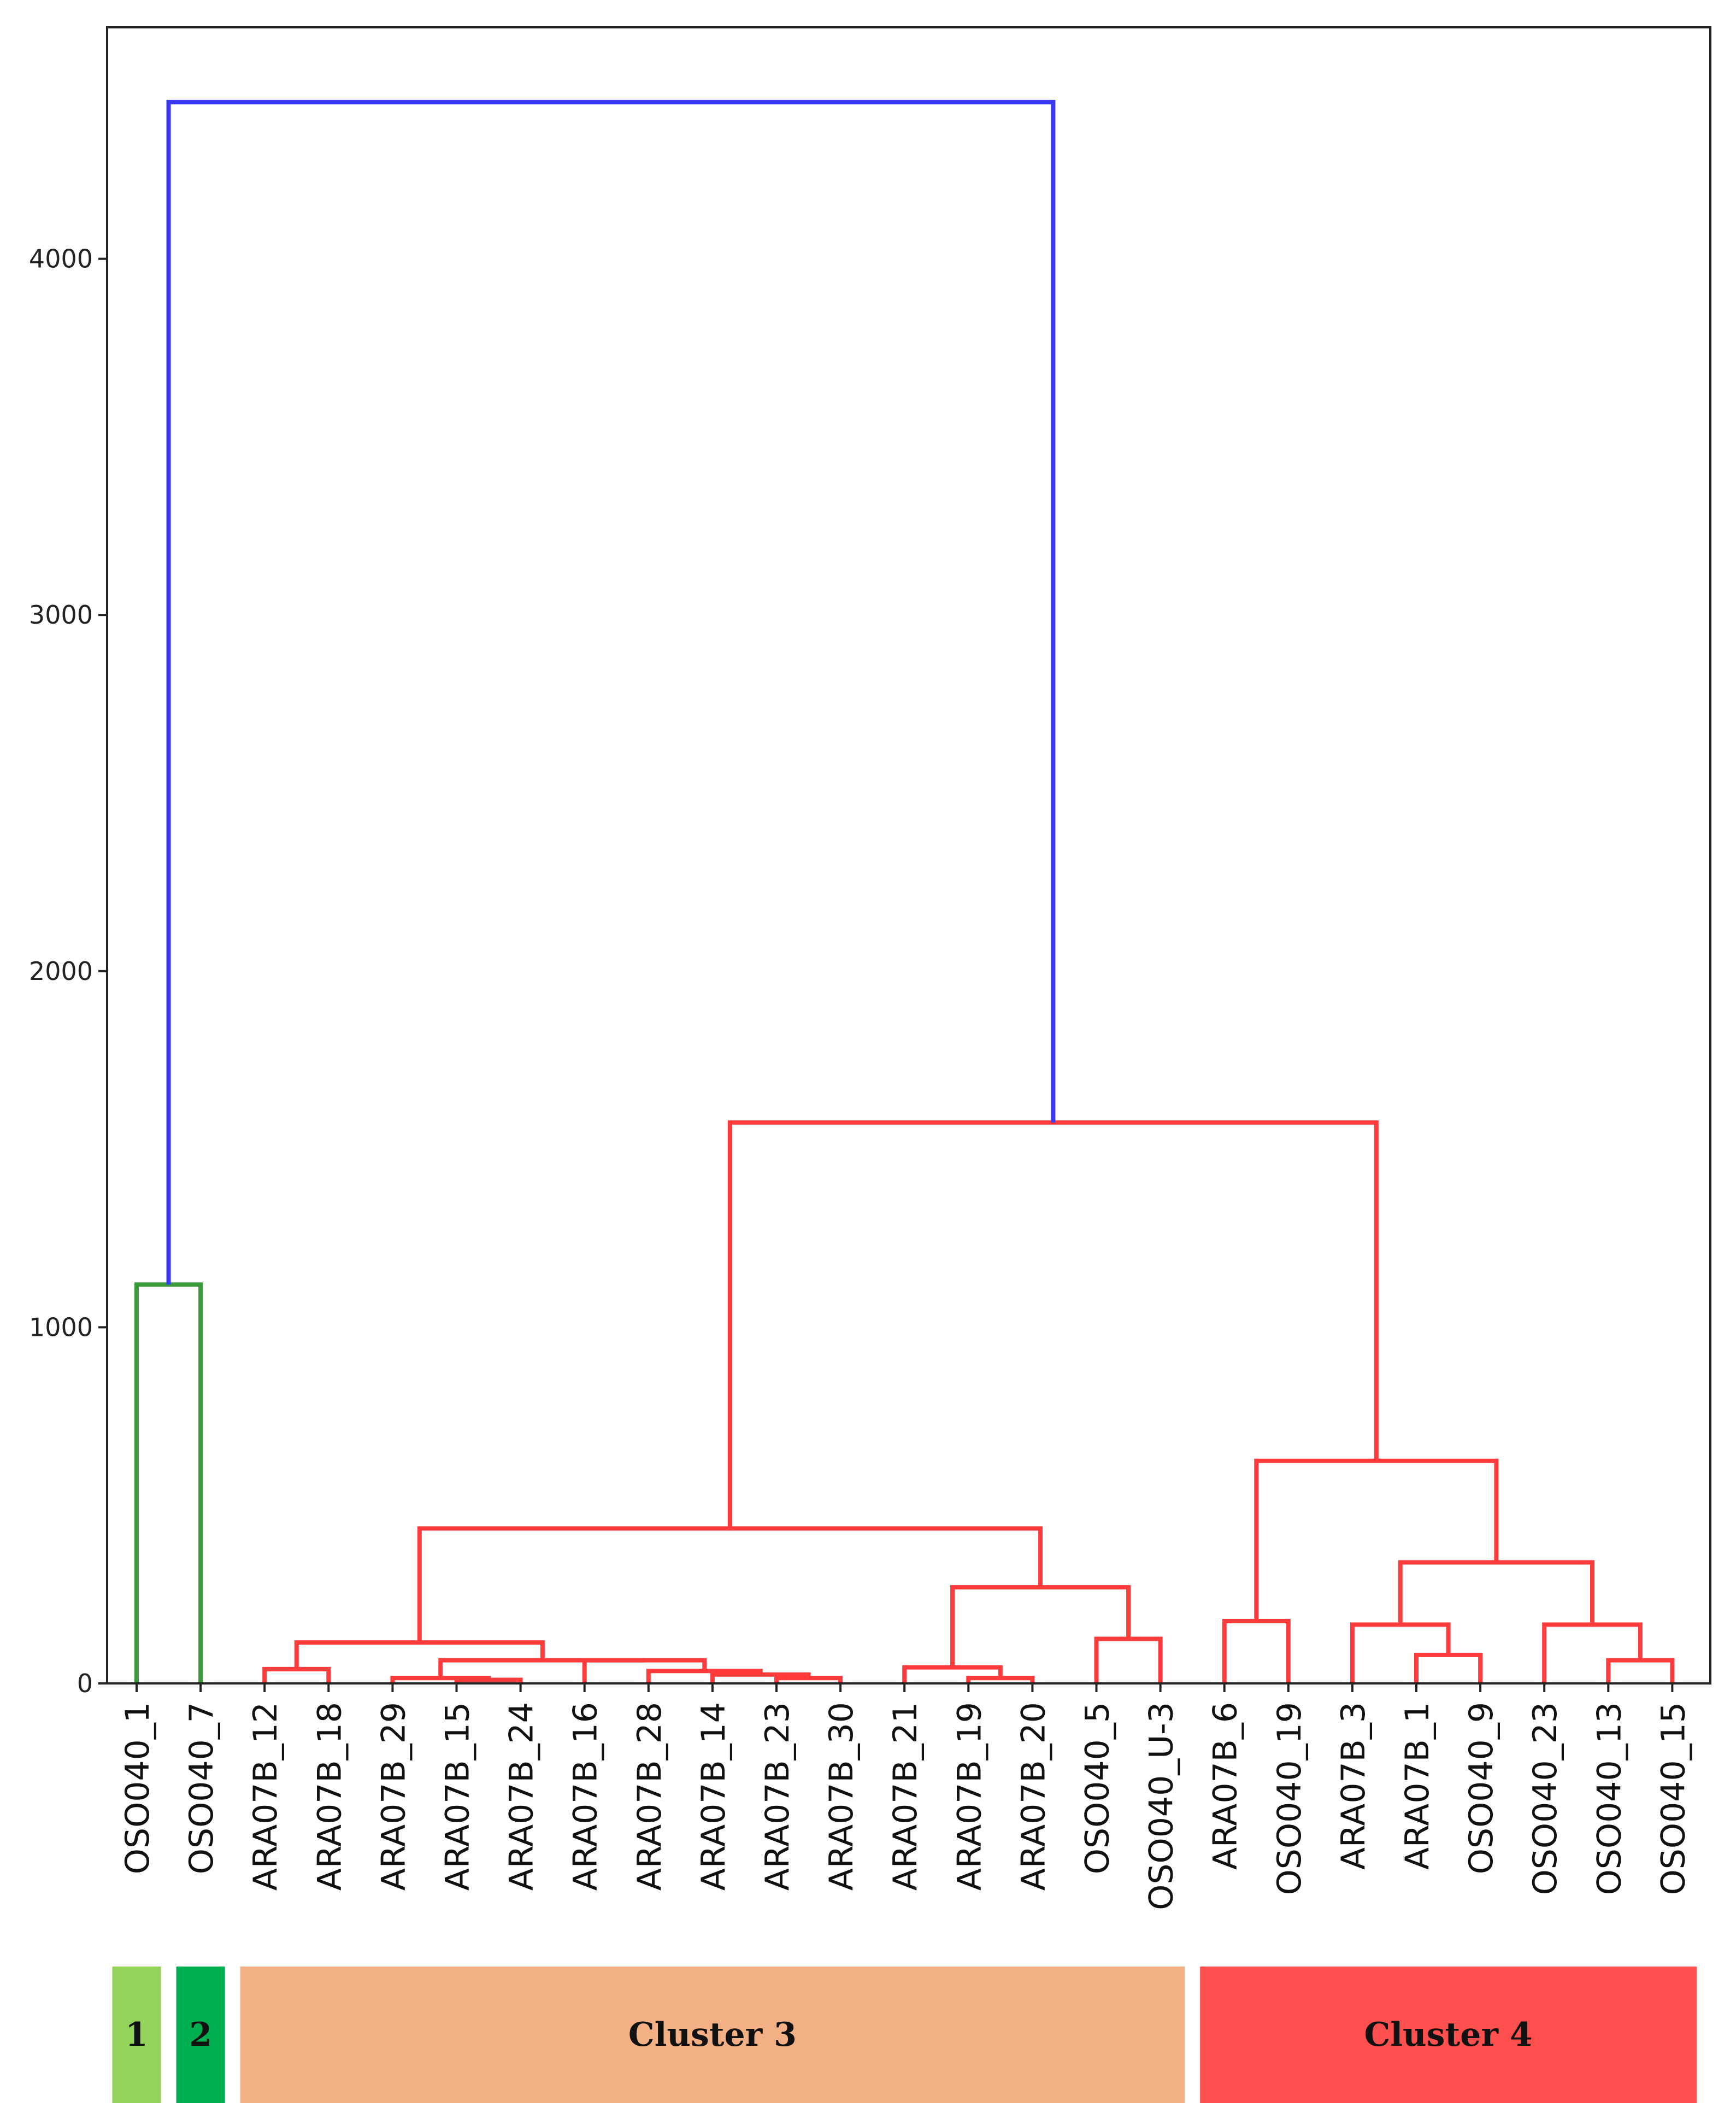 The width and height of the screenshot is (1736, 2107). I want to click on leaf-label: OSO040_U-3, so click(1162, 1806).